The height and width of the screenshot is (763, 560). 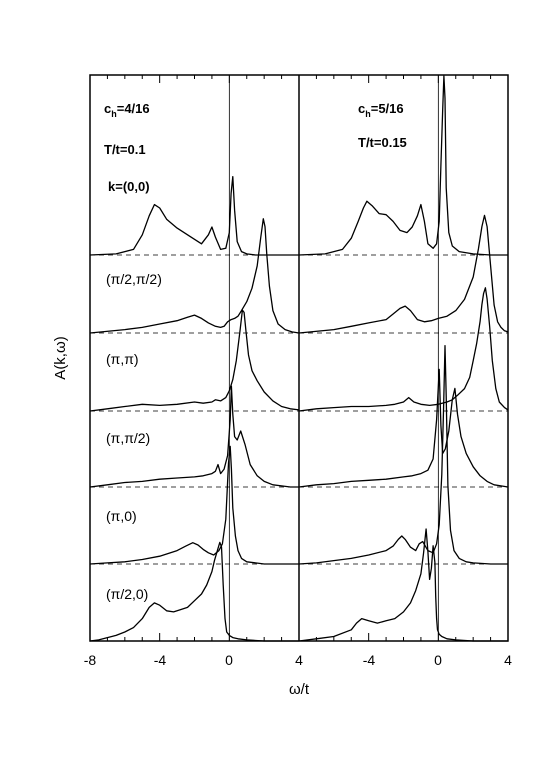 I want to click on left-ch-label: ch=4/16, so click(x=127, y=110).